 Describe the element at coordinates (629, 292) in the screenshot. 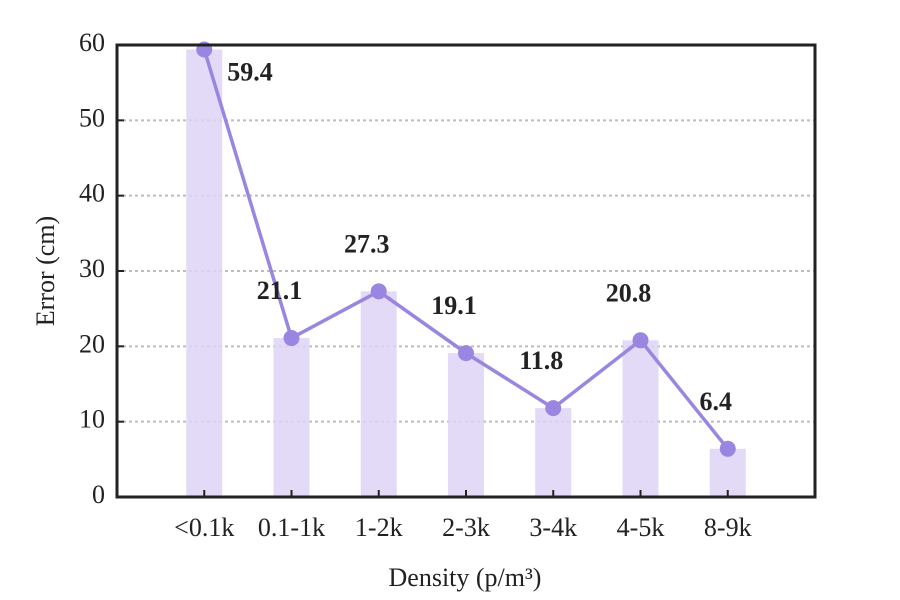

I see `value-label: 20.8` at that location.